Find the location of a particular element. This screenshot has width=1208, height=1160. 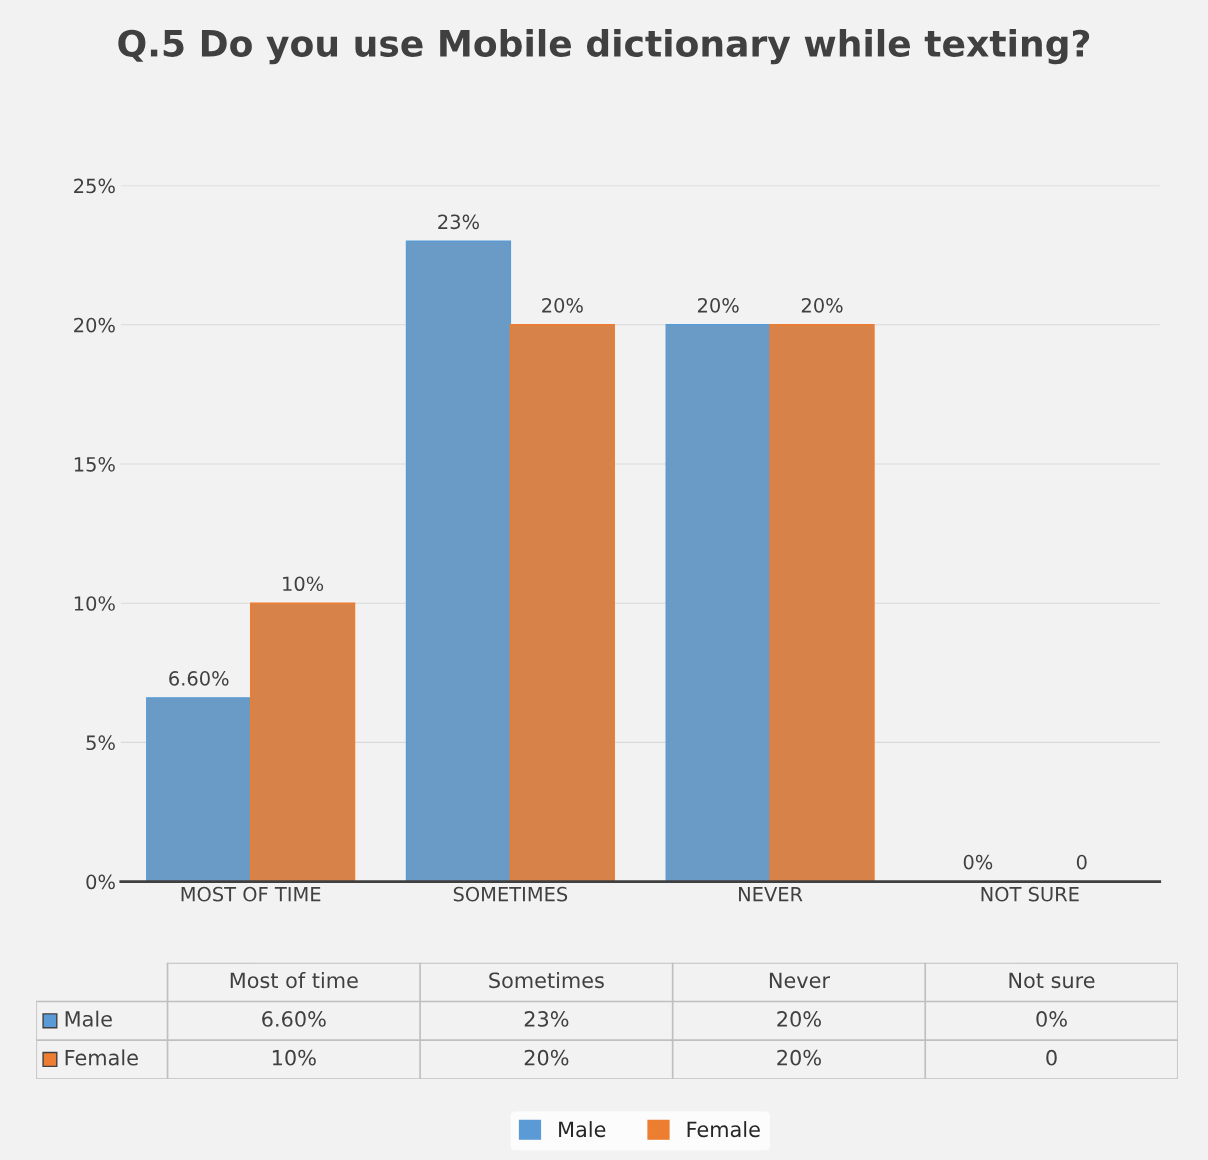

legend-label: Female is located at coordinates (101, 1057).